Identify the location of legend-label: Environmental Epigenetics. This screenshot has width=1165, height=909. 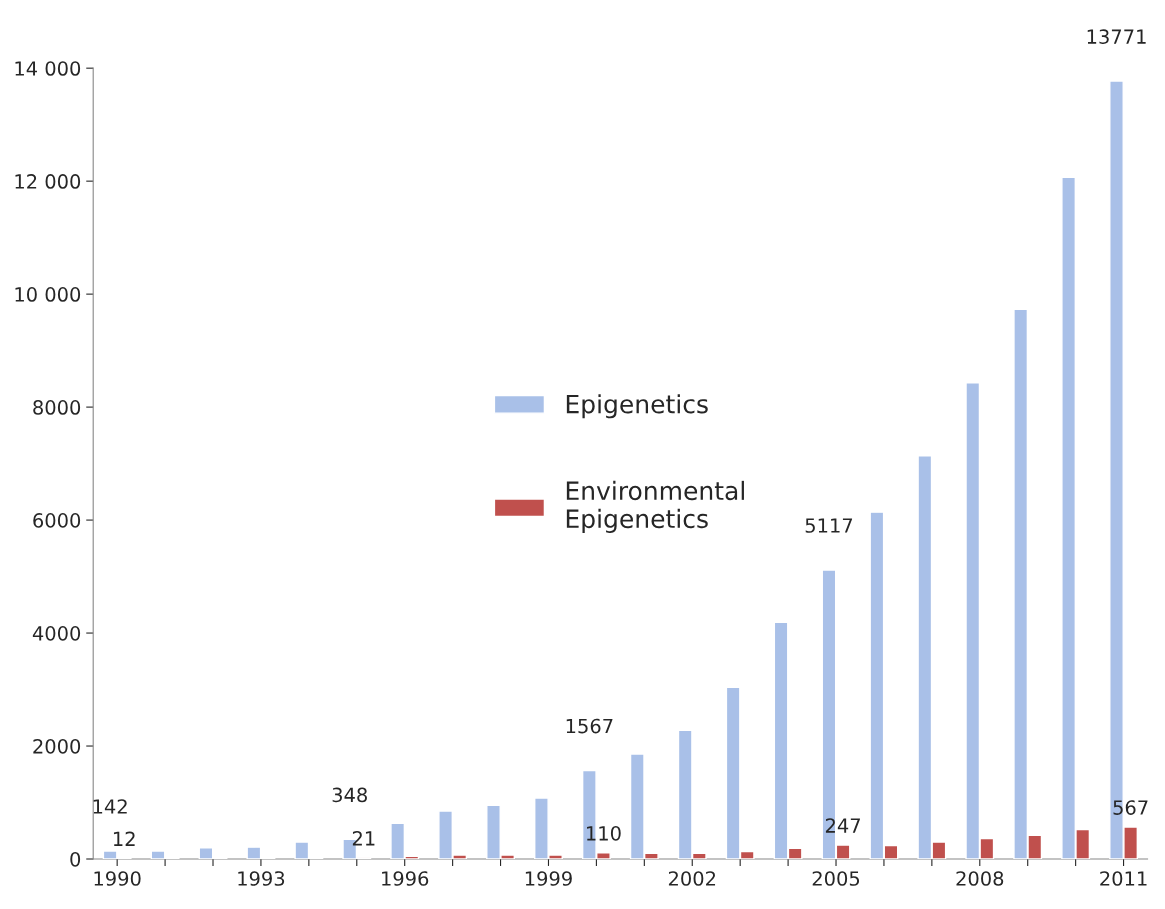
(655, 507).